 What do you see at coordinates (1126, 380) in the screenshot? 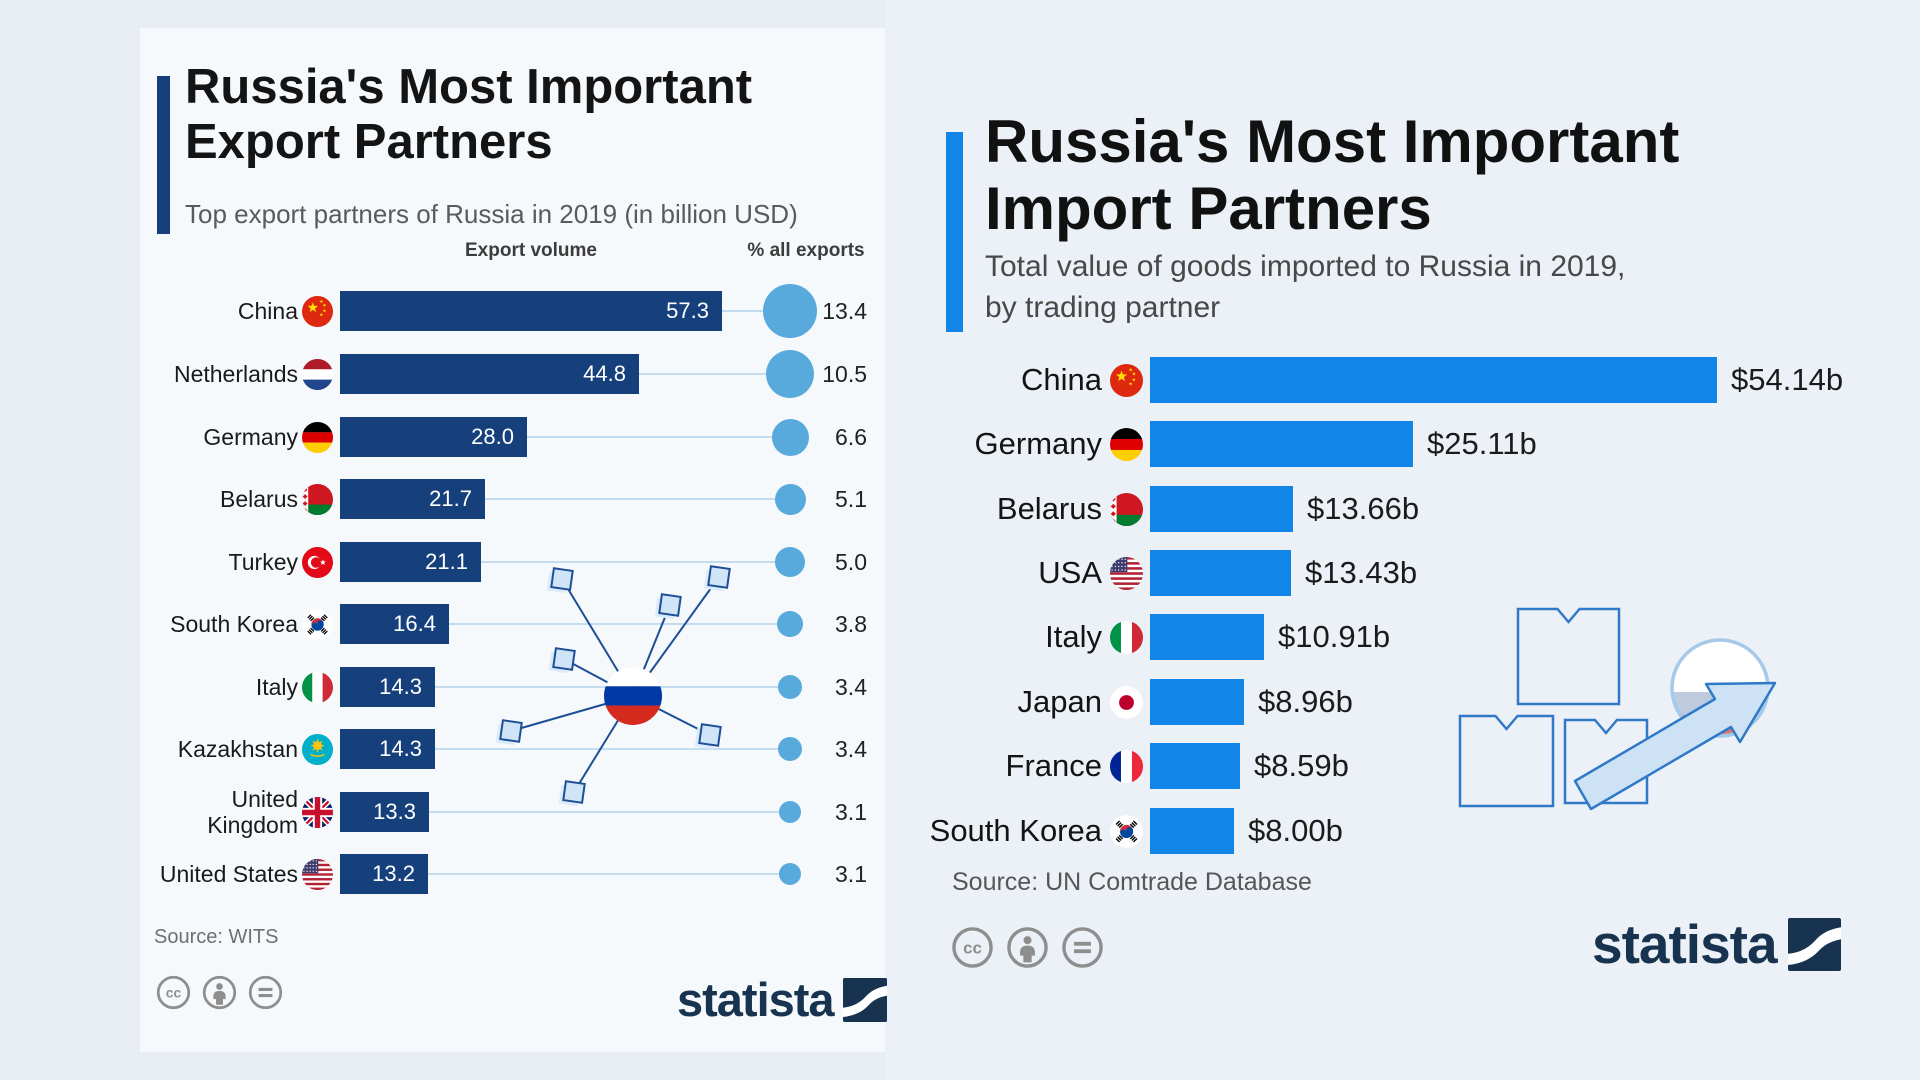
I see `flag-china-icon` at bounding box center [1126, 380].